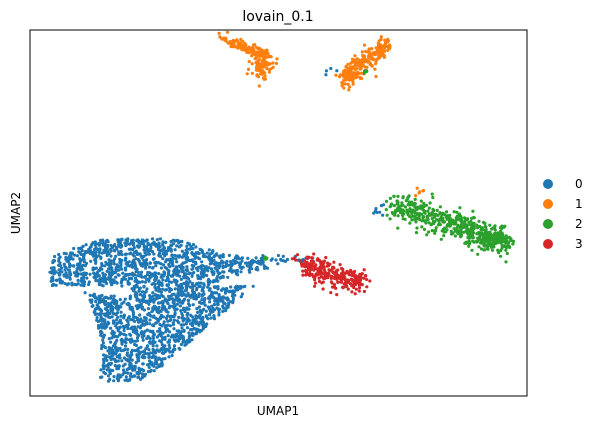 The image size is (601, 429). Describe the element at coordinates (579, 184) in the screenshot. I see `legend-label-0: 0` at that location.